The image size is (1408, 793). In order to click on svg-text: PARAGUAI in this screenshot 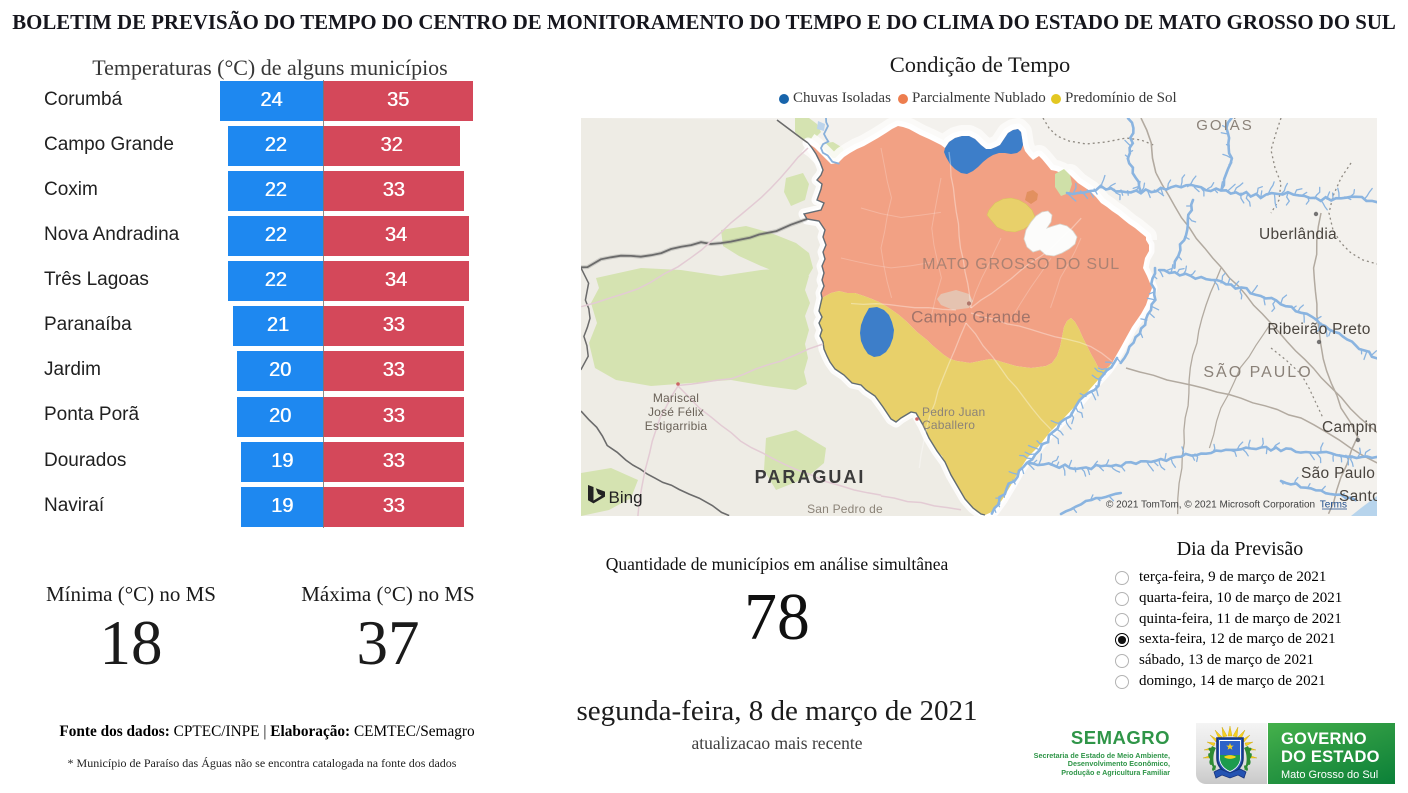, I will do `click(810, 477)`.